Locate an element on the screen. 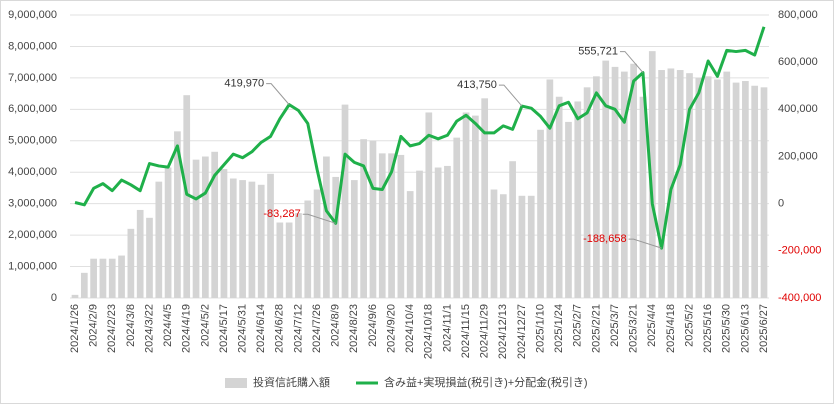 The width and height of the screenshot is (834, 404). x-tick-label: 2025/1/10 is located at coordinates (540, 328).